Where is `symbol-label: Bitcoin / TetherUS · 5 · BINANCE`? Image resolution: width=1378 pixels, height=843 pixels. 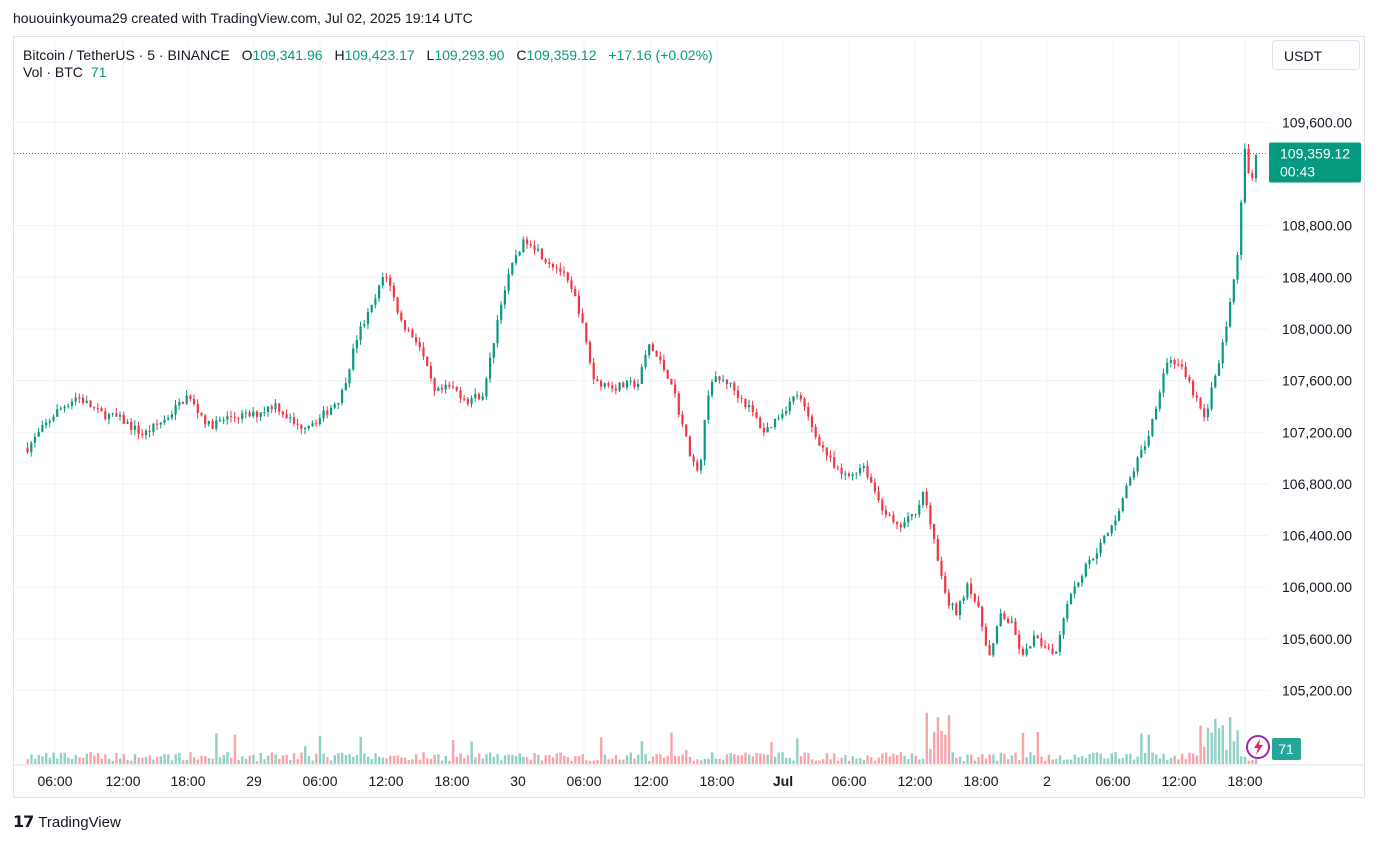
symbol-label: Bitcoin / TetherUS · 5 · BINANCE is located at coordinates (126, 55).